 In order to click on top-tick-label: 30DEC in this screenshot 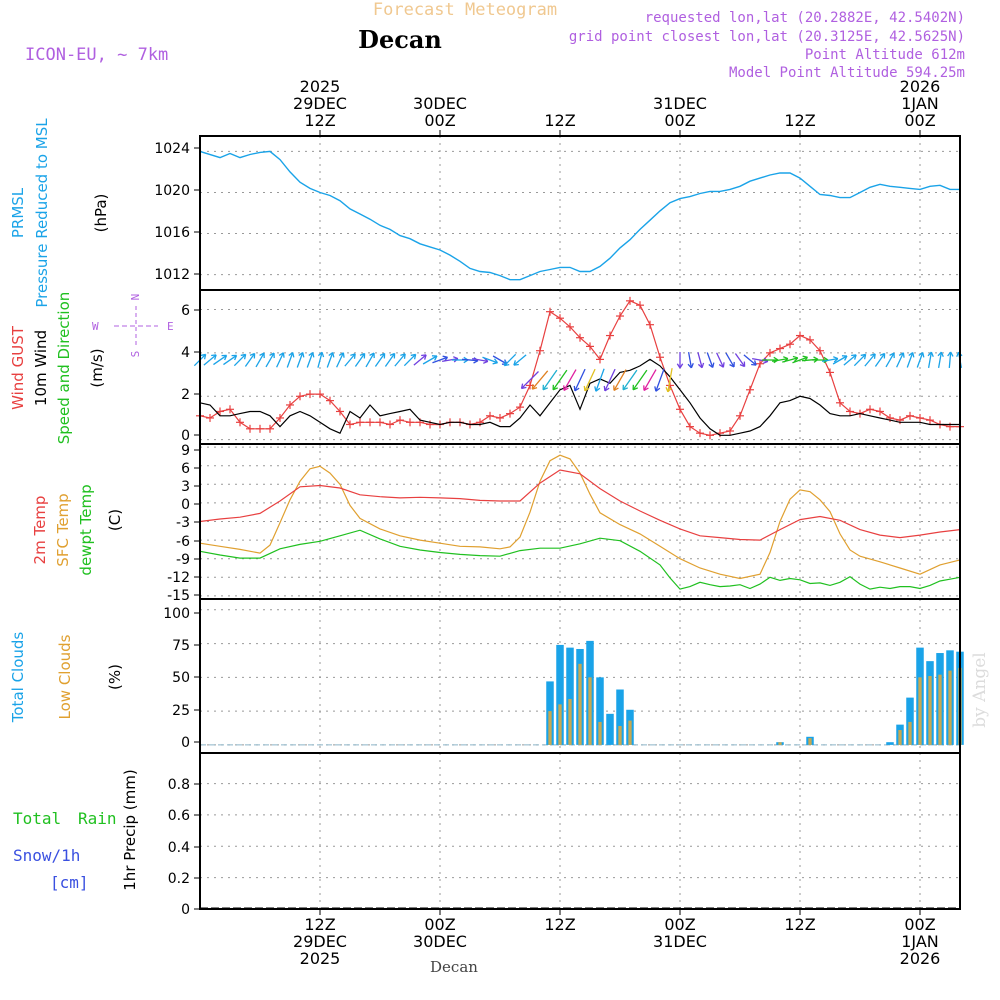, I will do `click(440, 103)`.